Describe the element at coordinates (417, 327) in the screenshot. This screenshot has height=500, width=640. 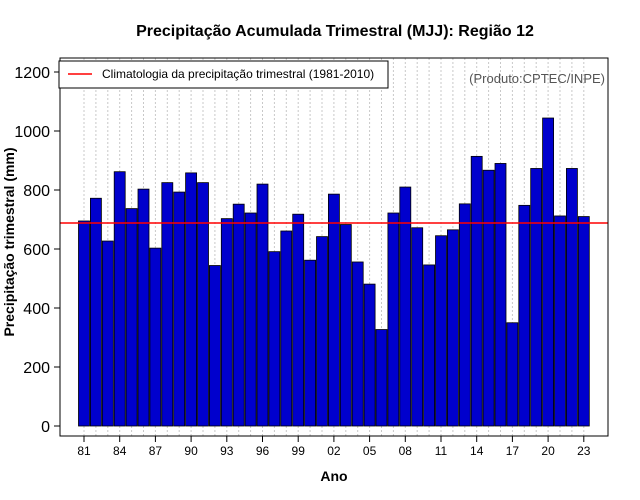
I see `bar-2009` at that location.